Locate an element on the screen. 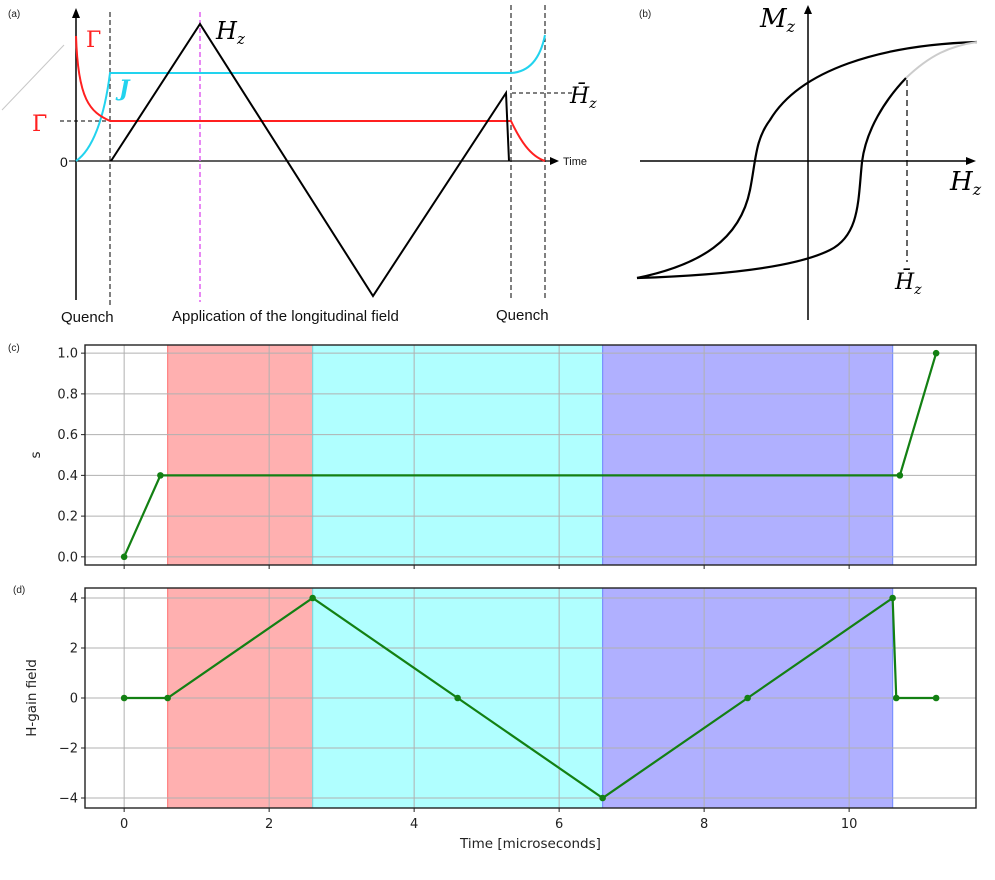 Image resolution: width=995 pixels, height=880 pixels. Hz-axis-label: Hz is located at coordinates (965, 183).